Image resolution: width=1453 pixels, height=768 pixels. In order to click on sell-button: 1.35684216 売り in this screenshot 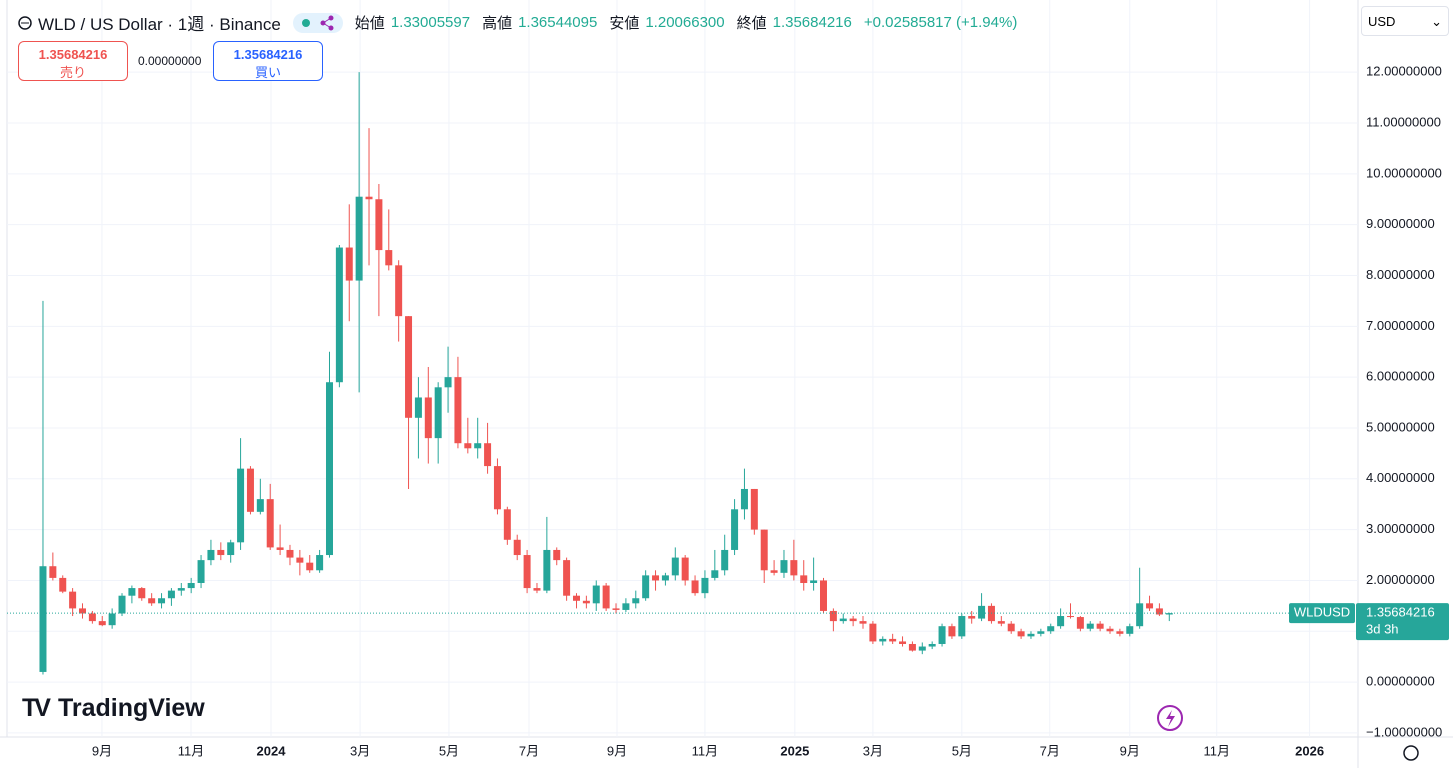, I will do `click(73, 61)`.